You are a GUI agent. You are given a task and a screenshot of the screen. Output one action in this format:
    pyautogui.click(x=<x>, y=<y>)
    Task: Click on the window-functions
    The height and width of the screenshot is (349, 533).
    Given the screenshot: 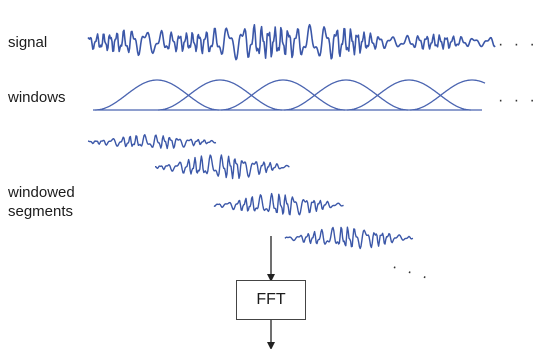 What is the action you would take?
    pyautogui.click(x=290, y=95)
    